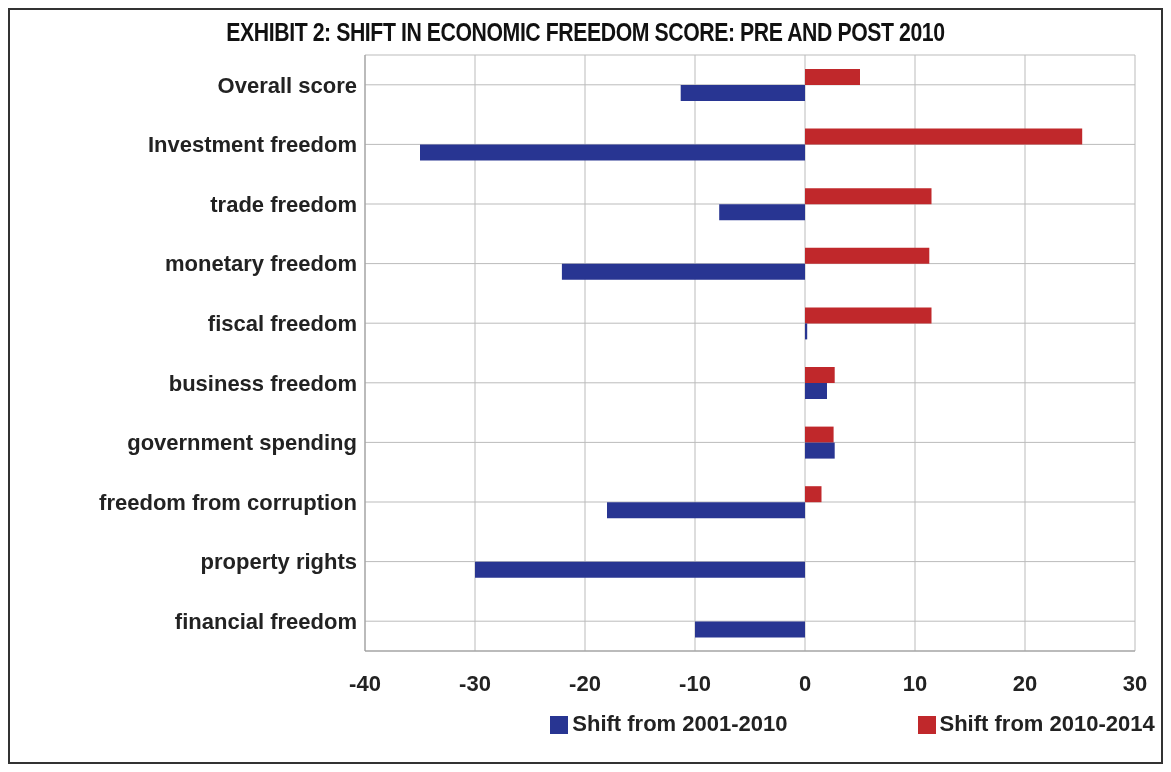  What do you see at coordinates (585, 32) in the screenshot?
I see `chart-title: EXHIBIT 2: SHIFT IN ECONOMIC FREEDOM SCORE: PRE AND POST 2010` at bounding box center [585, 32].